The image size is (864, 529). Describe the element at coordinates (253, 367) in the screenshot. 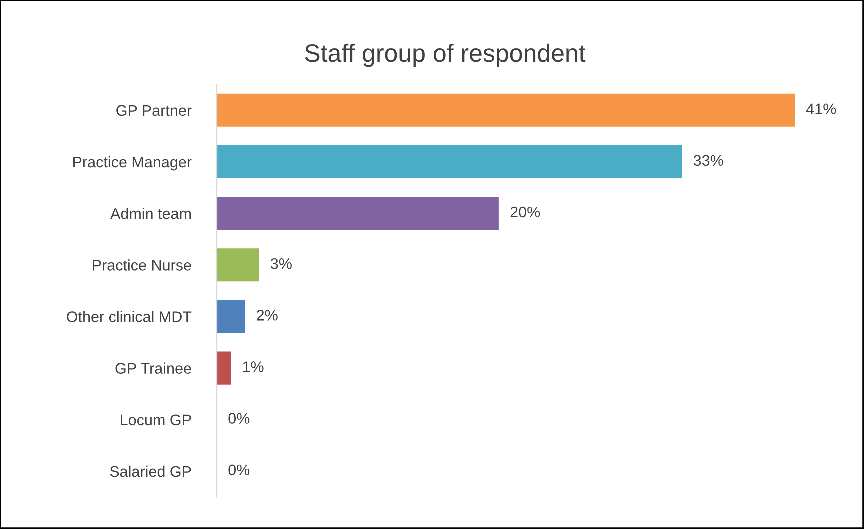

I see `data-label: 1%` at that location.